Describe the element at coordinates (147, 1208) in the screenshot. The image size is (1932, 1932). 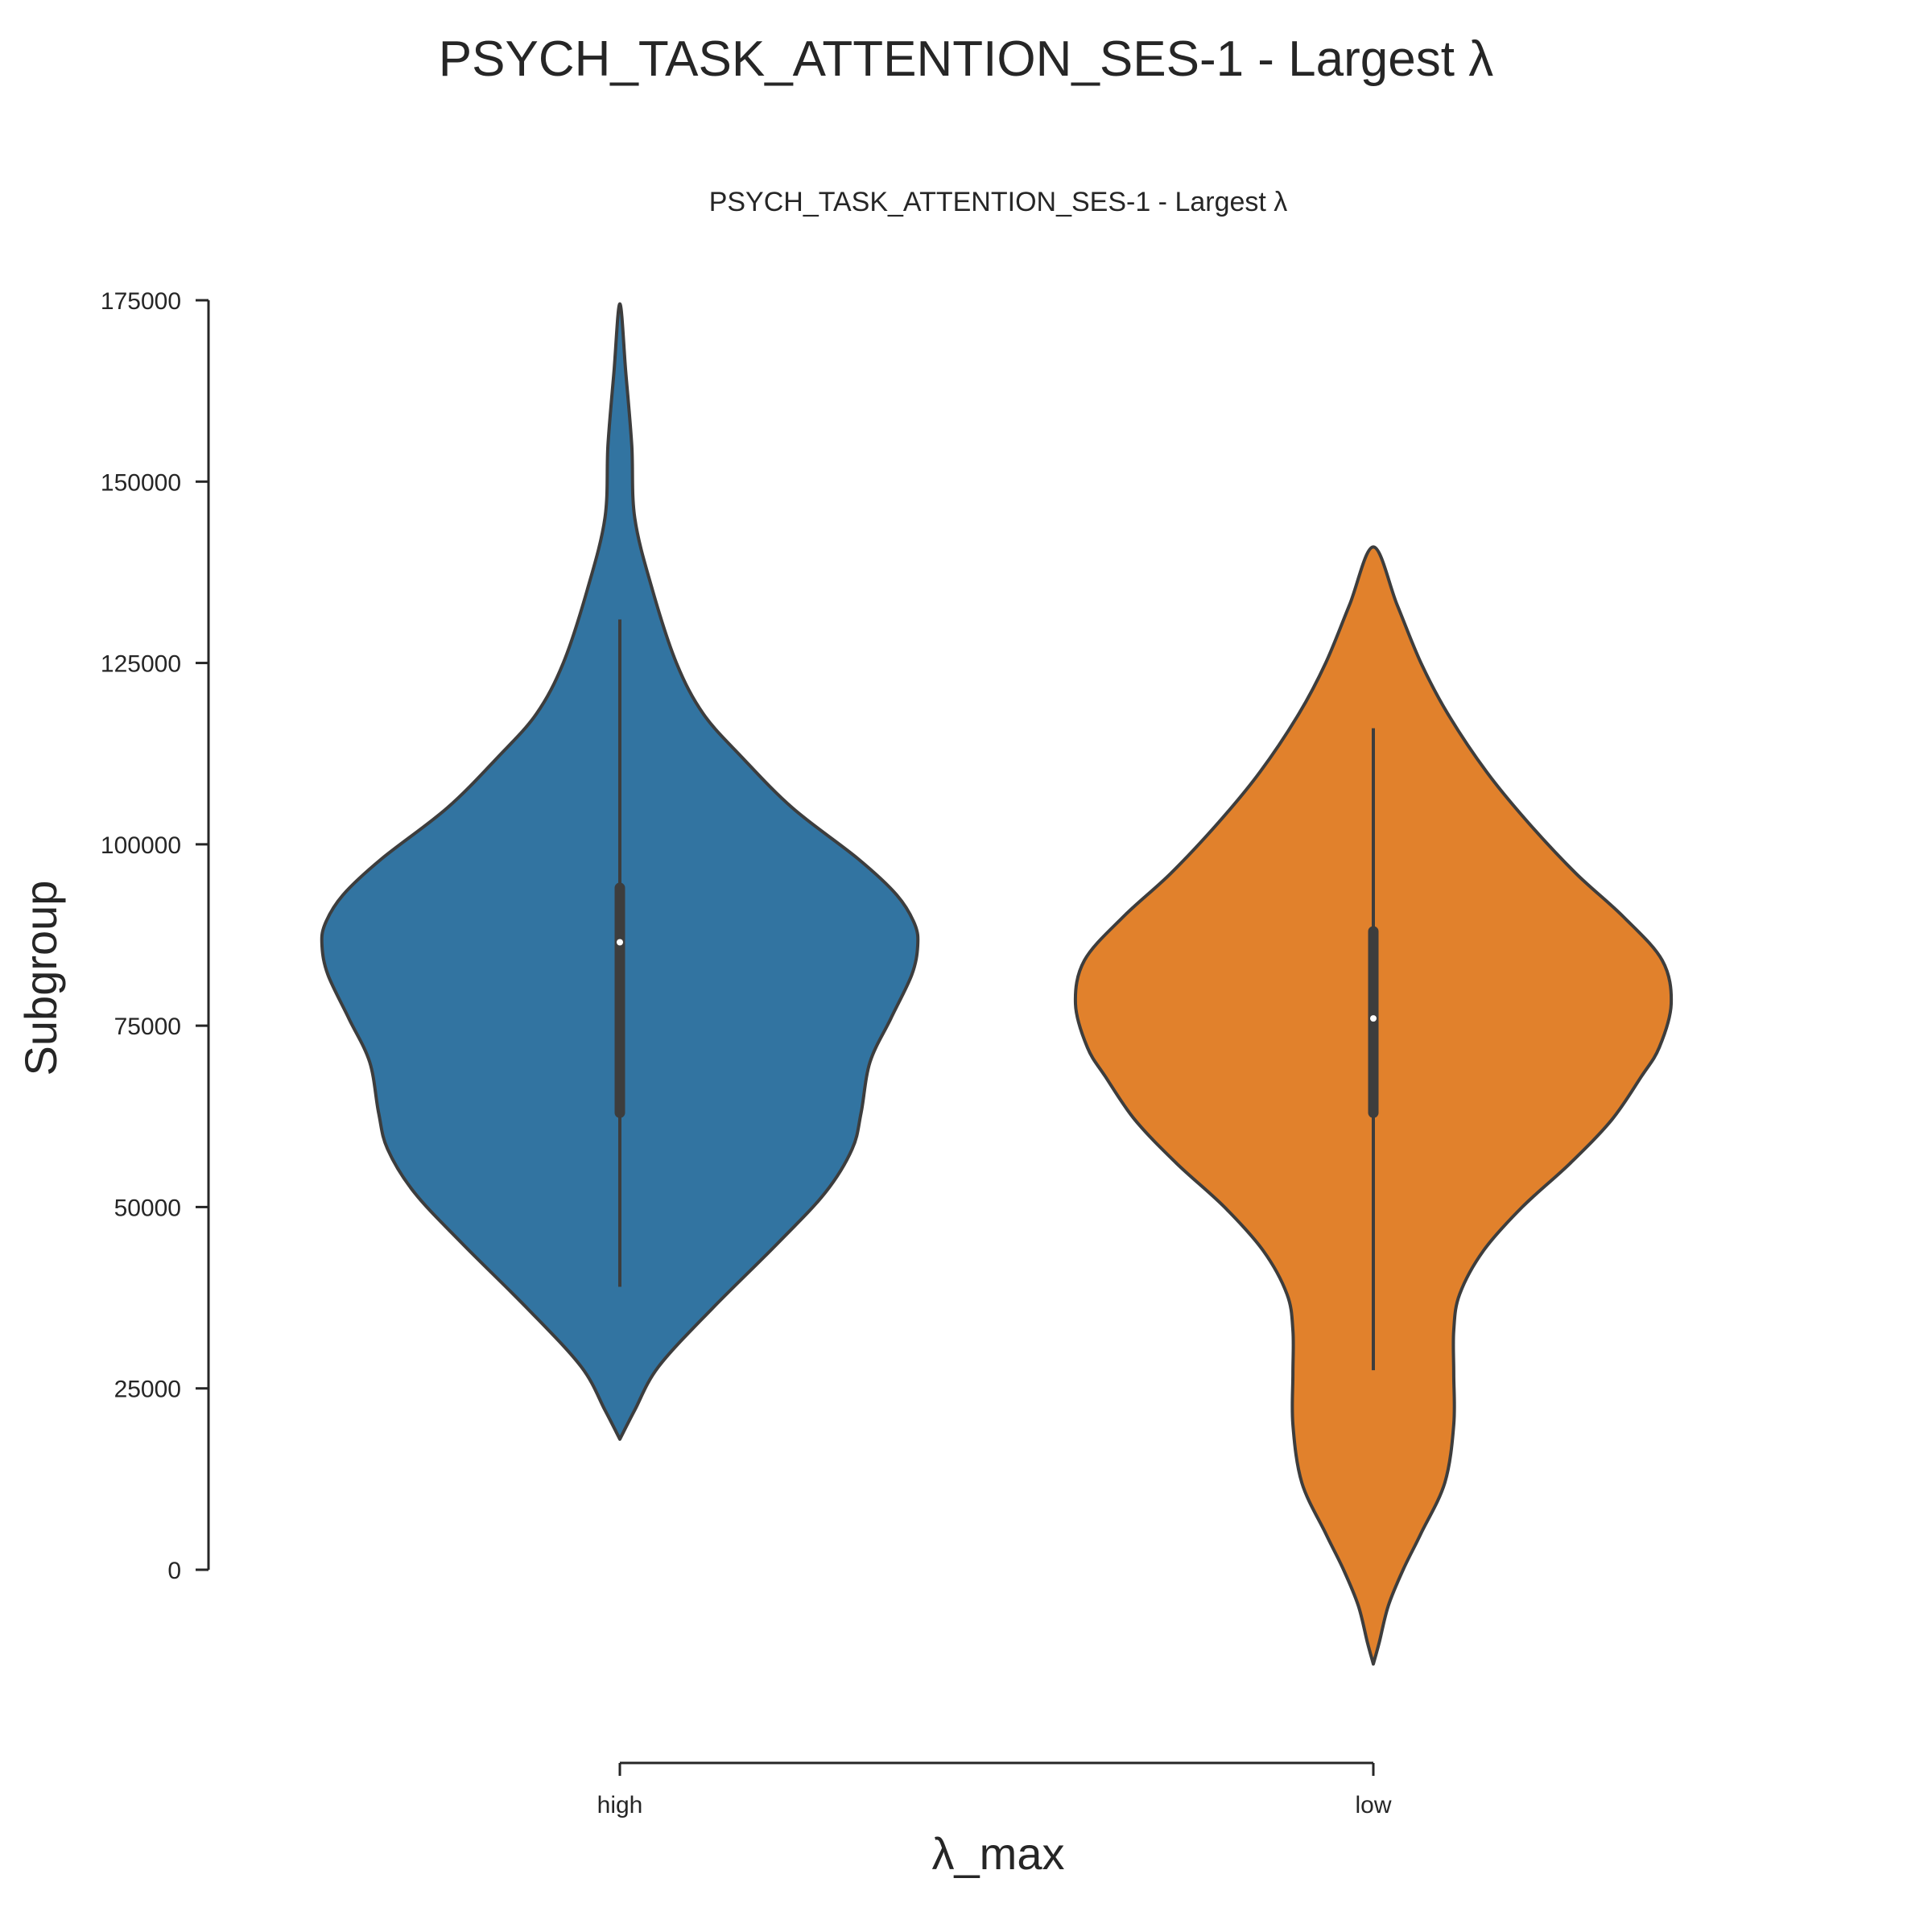
I see `y-tick-label: 50000` at that location.